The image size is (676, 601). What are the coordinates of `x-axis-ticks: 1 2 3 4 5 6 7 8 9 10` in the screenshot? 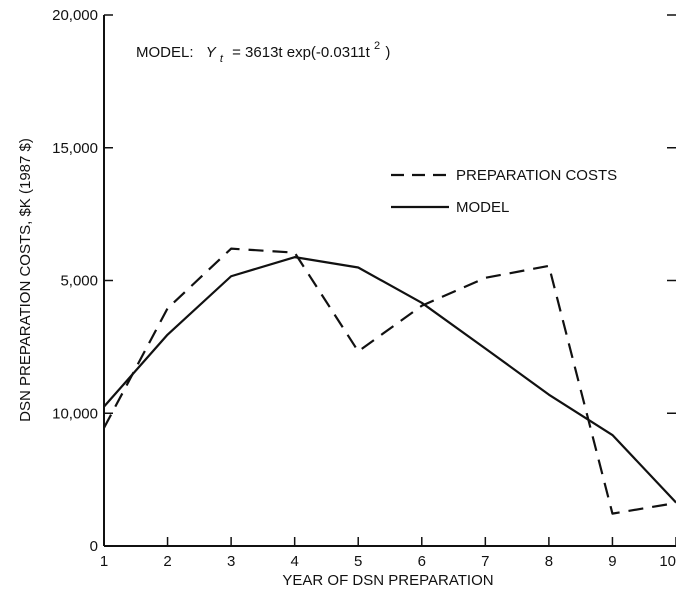 It's located at (388, 553).